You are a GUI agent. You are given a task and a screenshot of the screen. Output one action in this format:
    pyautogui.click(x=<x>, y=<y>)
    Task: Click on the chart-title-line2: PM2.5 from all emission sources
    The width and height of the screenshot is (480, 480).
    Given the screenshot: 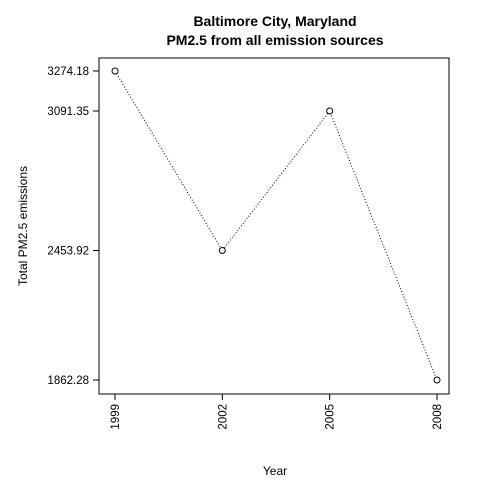 What is the action you would take?
    pyautogui.click(x=274, y=40)
    